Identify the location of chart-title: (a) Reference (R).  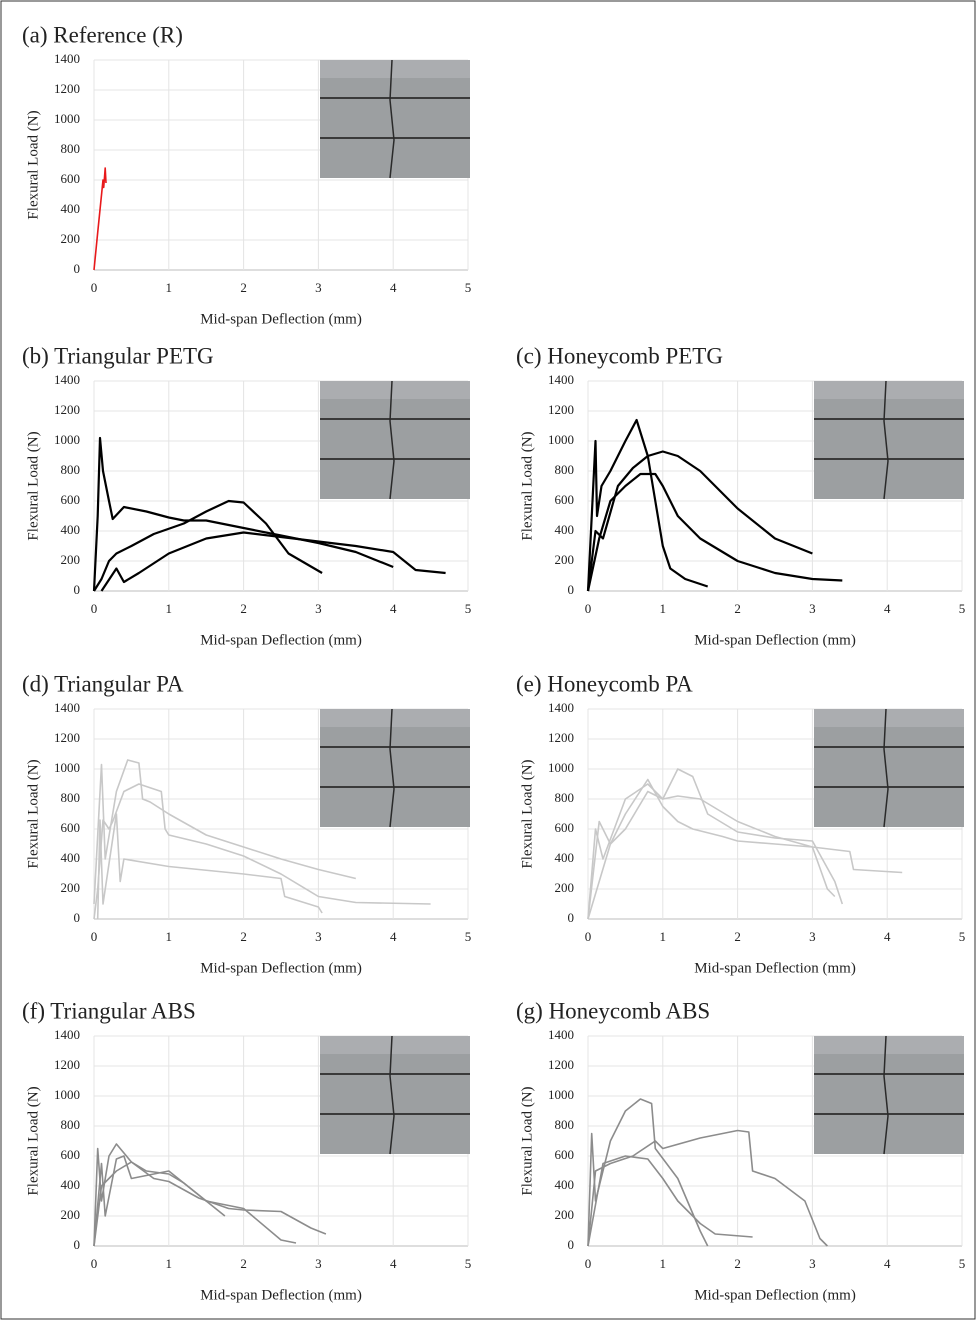
(102, 34).